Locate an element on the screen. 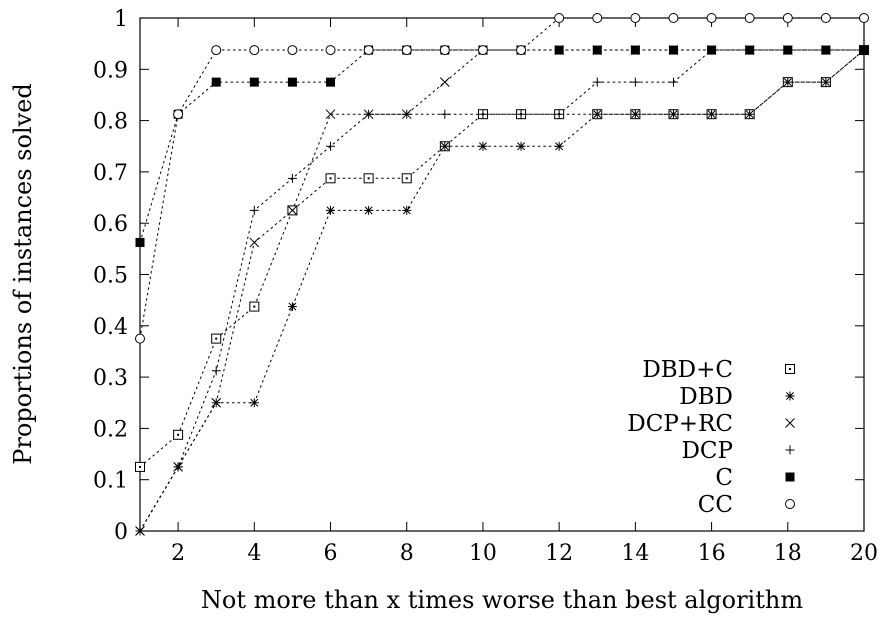 The height and width of the screenshot is (617, 881). legend-label-dbd: DBD is located at coordinates (706, 397).